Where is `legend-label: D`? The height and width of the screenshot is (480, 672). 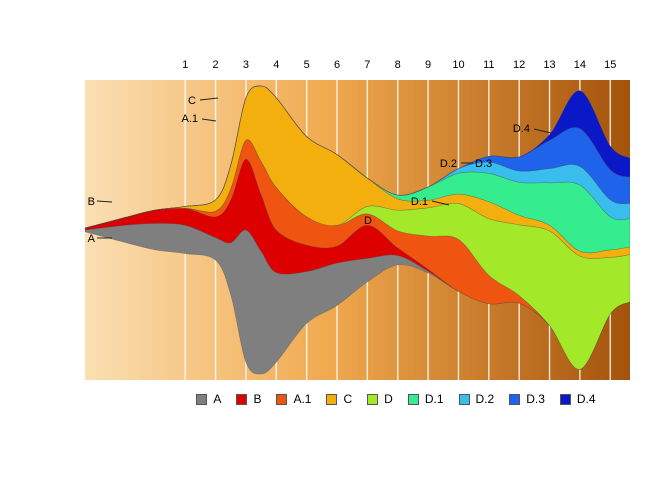 legend-label: D is located at coordinates (388, 399).